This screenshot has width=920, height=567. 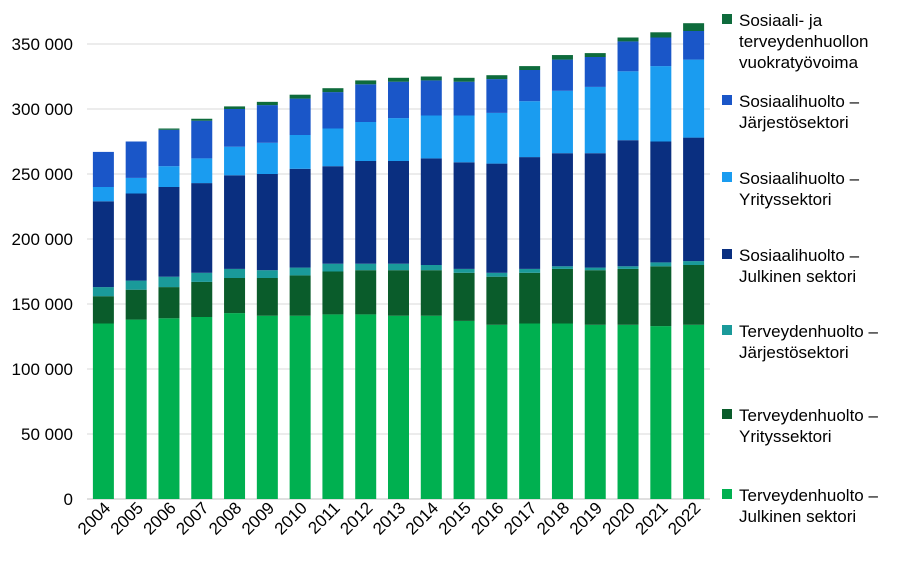 What do you see at coordinates (103, 325) in the screenshot?
I see `bar-stack-2004` at bounding box center [103, 325].